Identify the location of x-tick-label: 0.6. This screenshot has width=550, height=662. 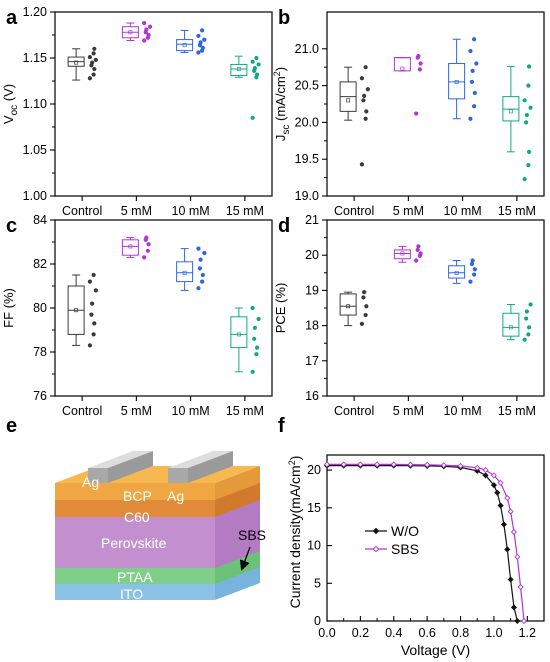
(426, 633).